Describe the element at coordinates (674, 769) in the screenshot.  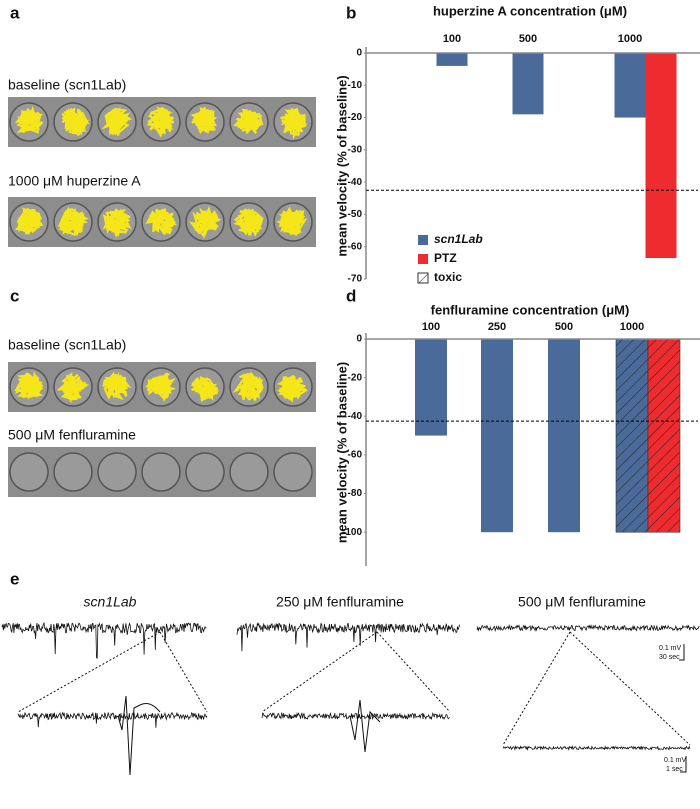
I see `scale-label: 1 sec` at that location.